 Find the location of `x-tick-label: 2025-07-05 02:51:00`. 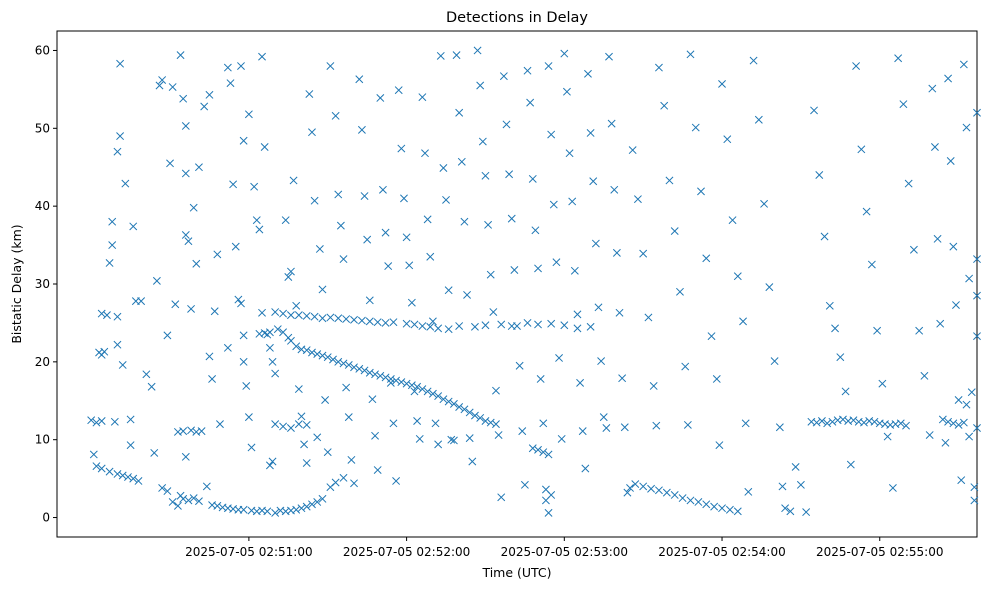

x-tick-label: 2025-07-05 02:51:00 is located at coordinates (248, 552).